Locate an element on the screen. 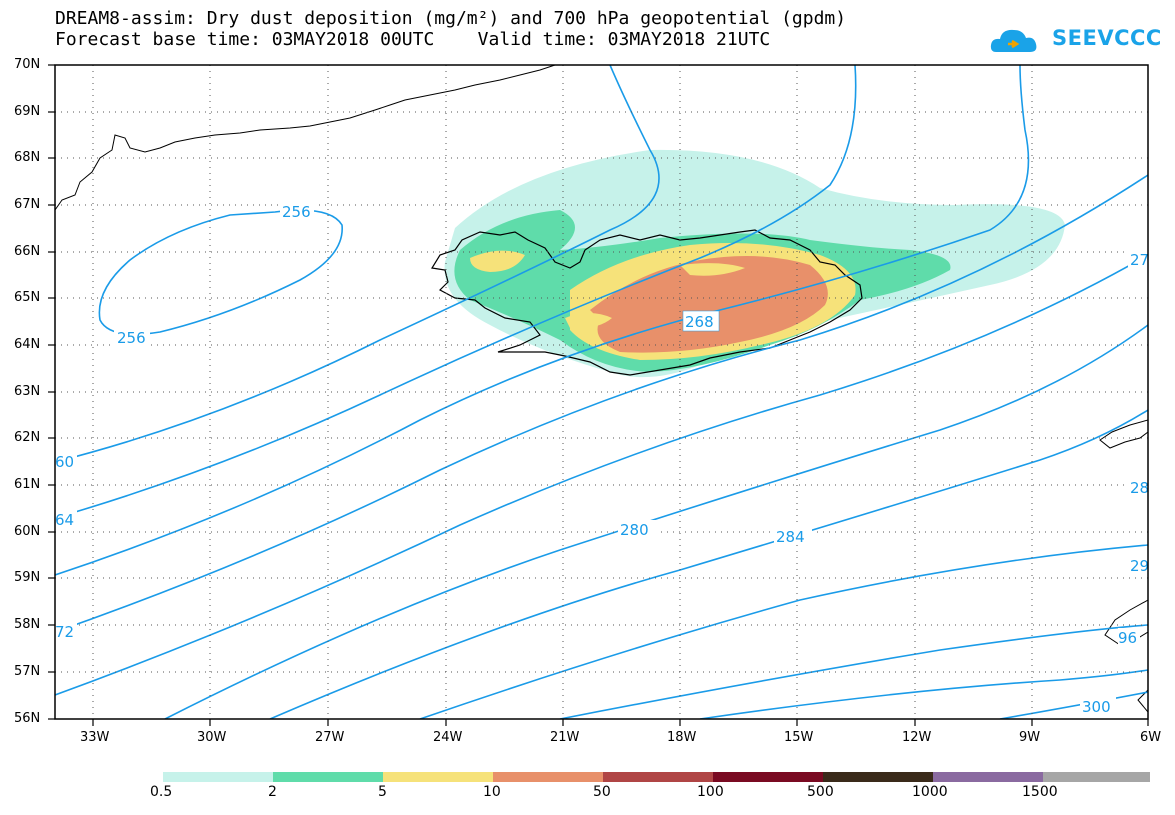 The image size is (1175, 815). lat-label: 61N is located at coordinates (27, 484).